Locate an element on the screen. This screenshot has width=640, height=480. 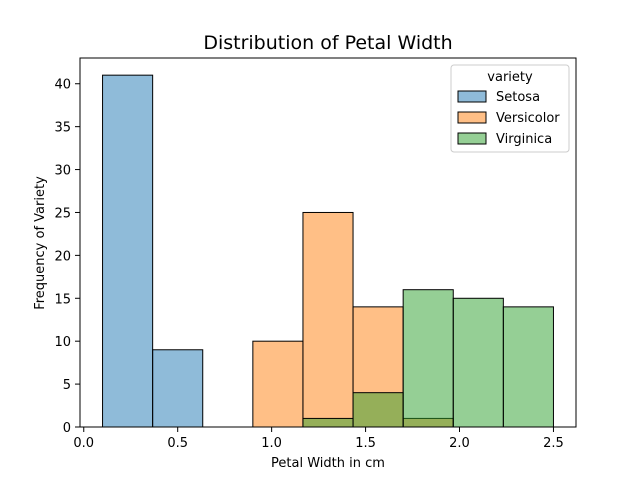
legend-swatch-virginica is located at coordinates (472, 138).